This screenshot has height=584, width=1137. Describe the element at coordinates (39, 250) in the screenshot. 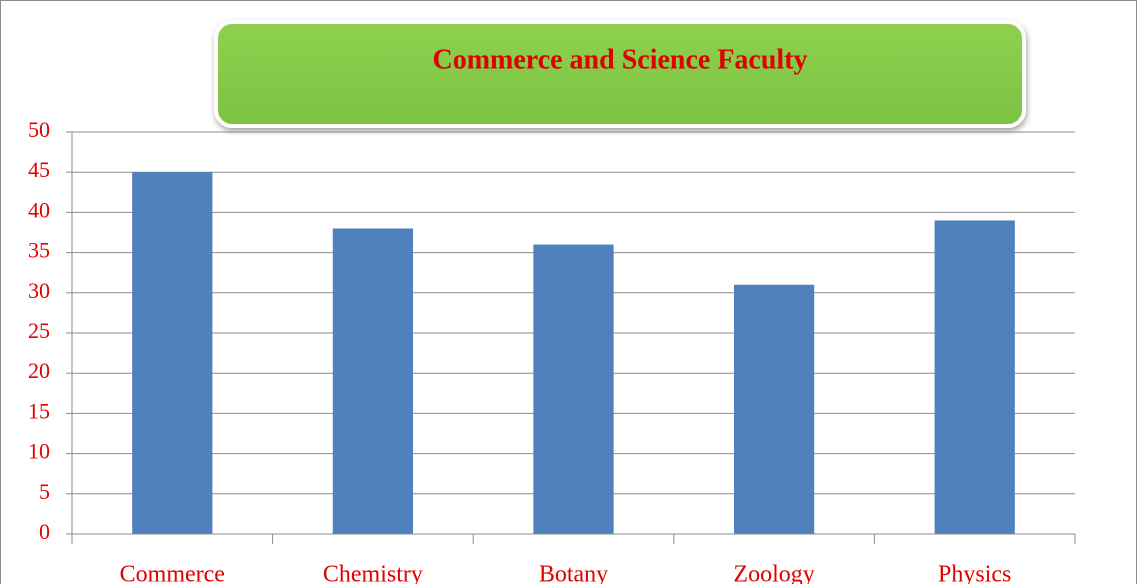

I see `y-tick-label: 35` at that location.